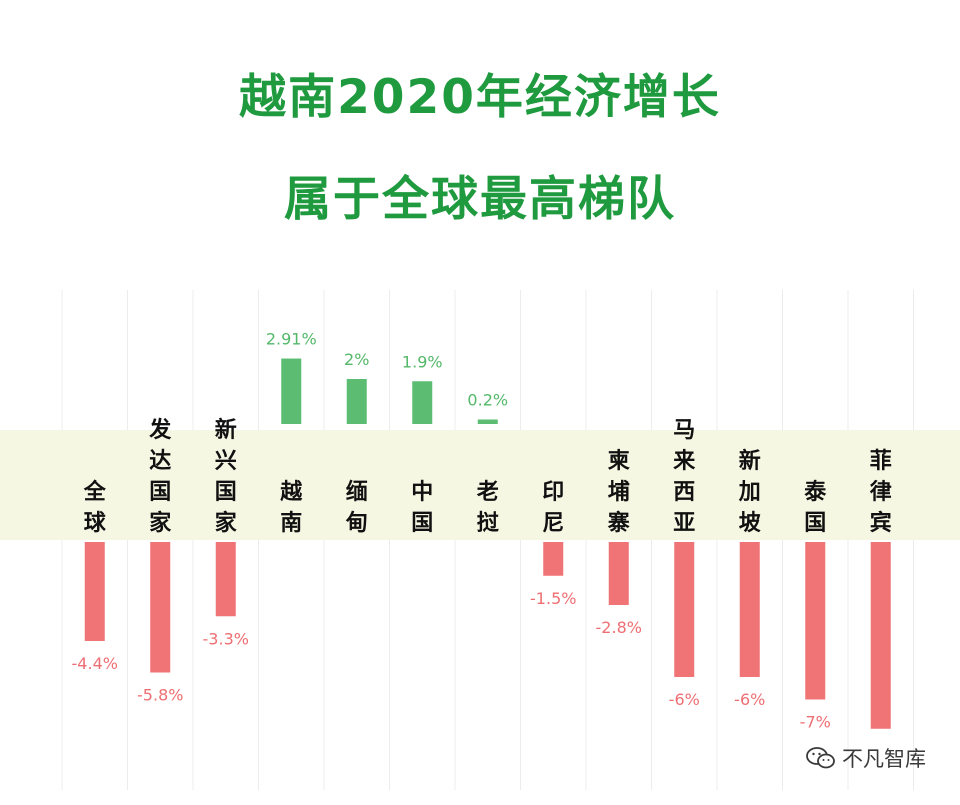 The image size is (960, 805). I want to click on chart-title-line-1: 越南2020年经济增长, so click(480, 97).